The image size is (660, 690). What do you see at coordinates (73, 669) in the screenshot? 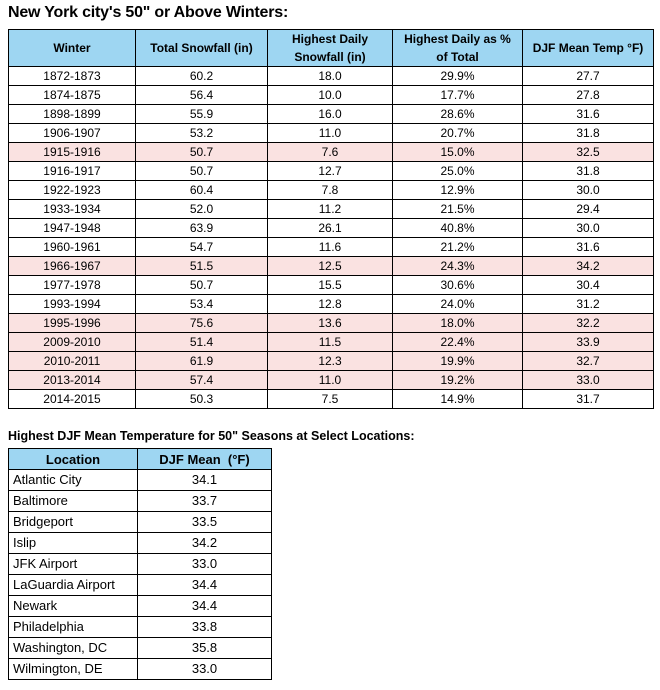
I see `table-cell: Wilmington, DE` at bounding box center [73, 669].